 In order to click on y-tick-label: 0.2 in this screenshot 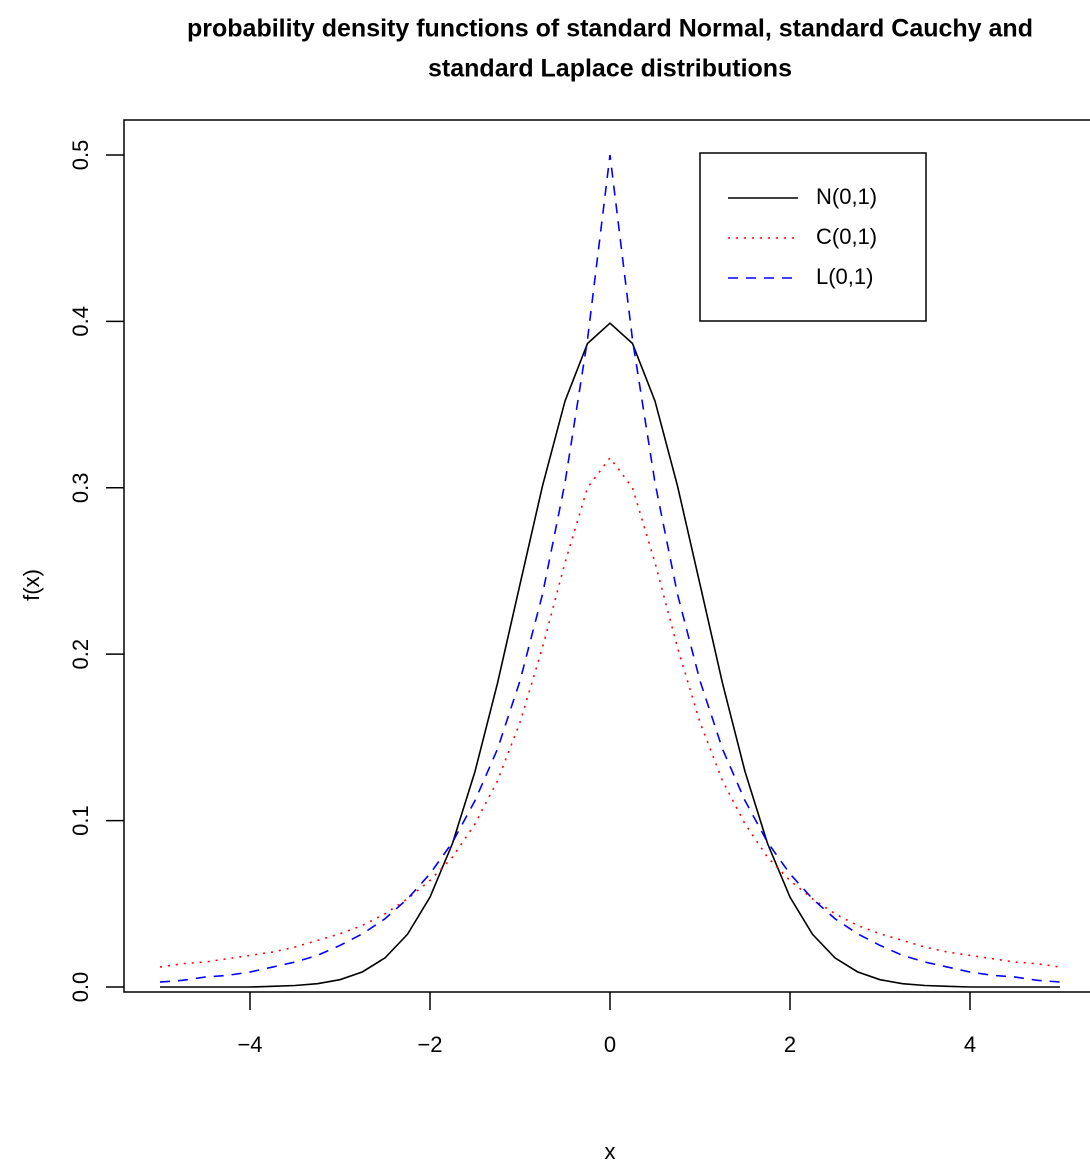, I will do `click(80, 654)`.